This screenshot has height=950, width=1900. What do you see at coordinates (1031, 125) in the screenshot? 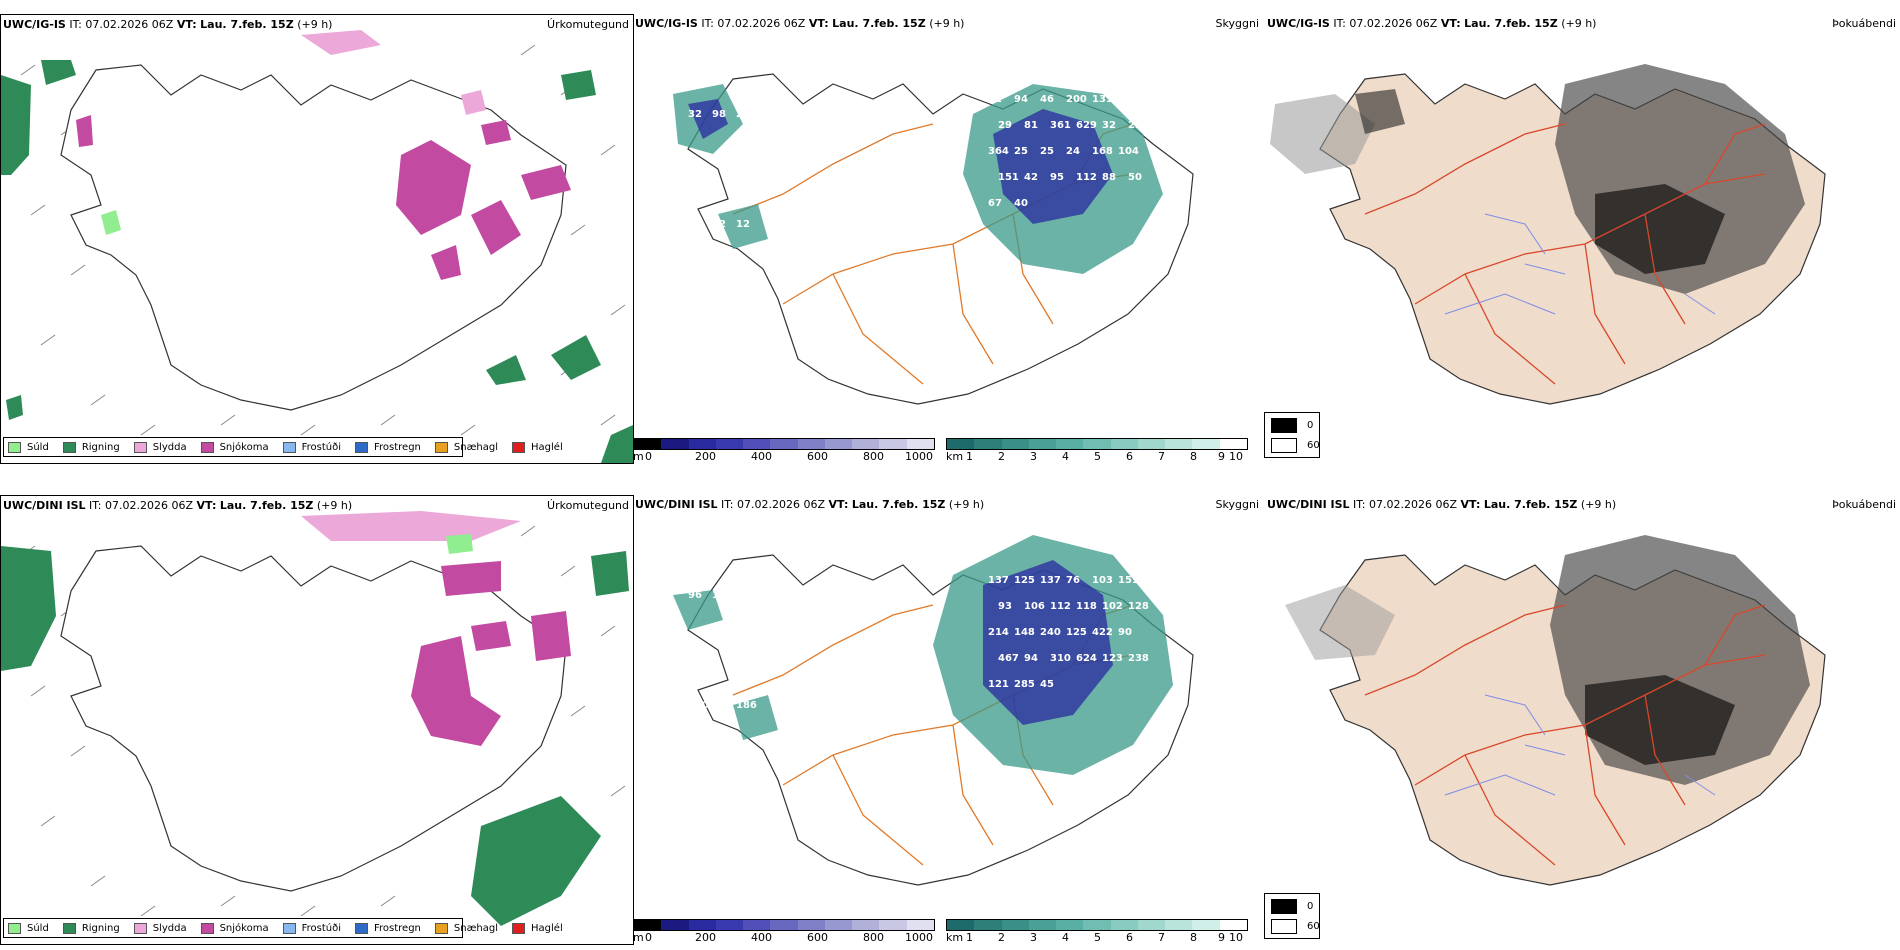
I see `cloud-base-label: 81` at bounding box center [1031, 125].